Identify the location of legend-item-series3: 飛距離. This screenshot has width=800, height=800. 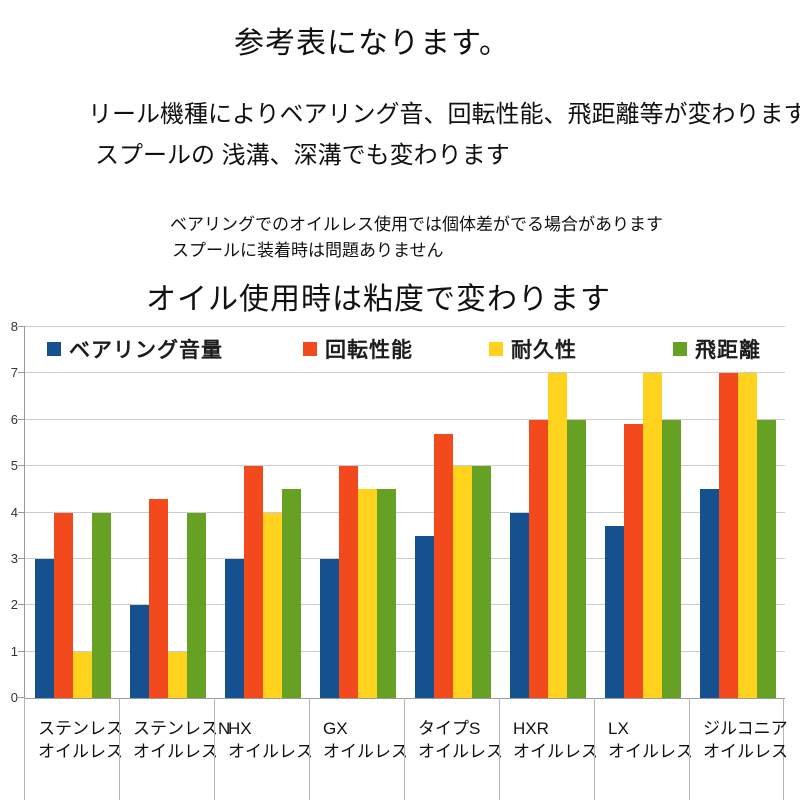
(717, 349).